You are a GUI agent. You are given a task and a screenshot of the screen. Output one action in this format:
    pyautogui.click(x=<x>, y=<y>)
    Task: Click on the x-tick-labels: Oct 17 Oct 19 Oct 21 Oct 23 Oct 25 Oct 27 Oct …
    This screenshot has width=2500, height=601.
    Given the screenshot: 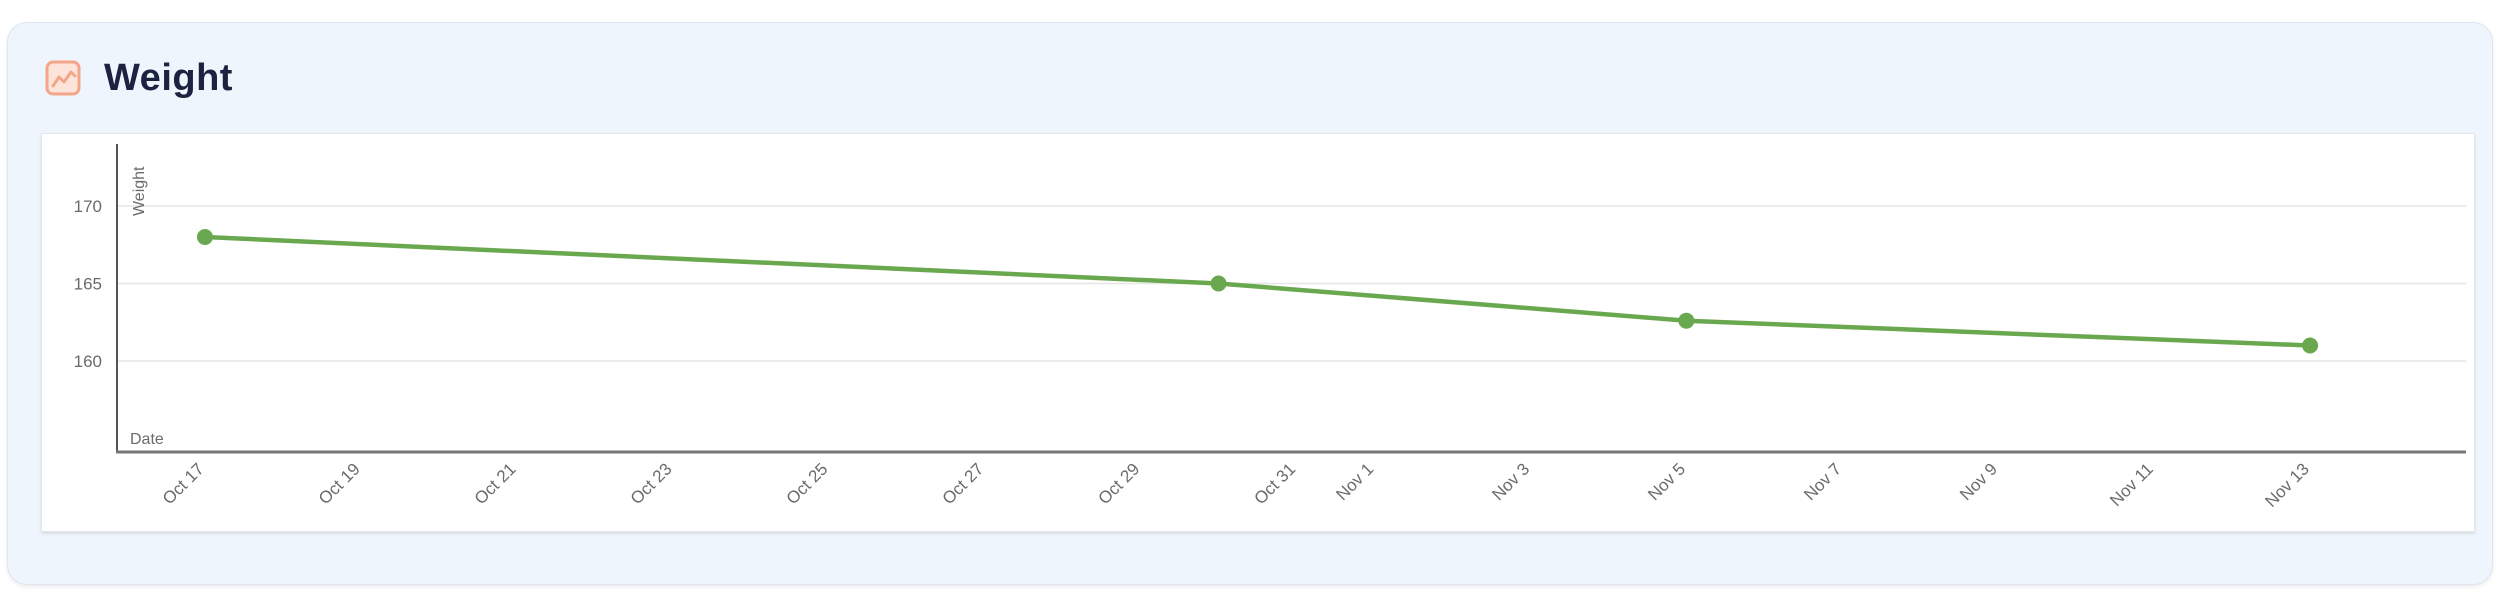 What is the action you would take?
    pyautogui.click(x=1236, y=485)
    